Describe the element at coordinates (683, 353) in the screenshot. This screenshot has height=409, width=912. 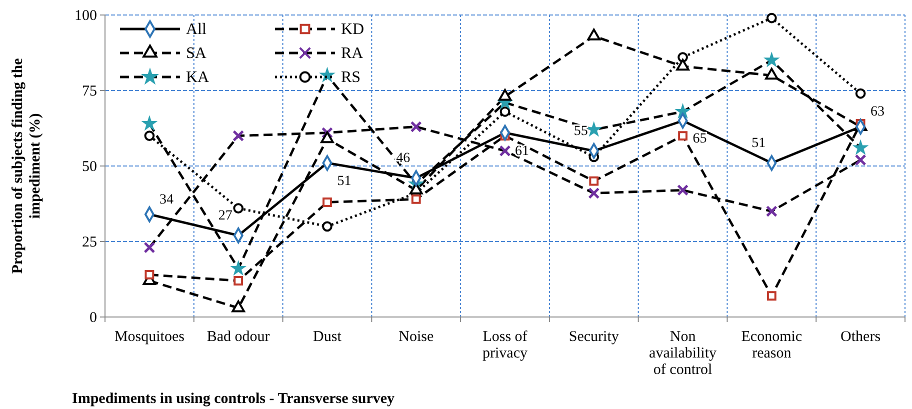
I see `x-tick-label: Non availability of control` at that location.